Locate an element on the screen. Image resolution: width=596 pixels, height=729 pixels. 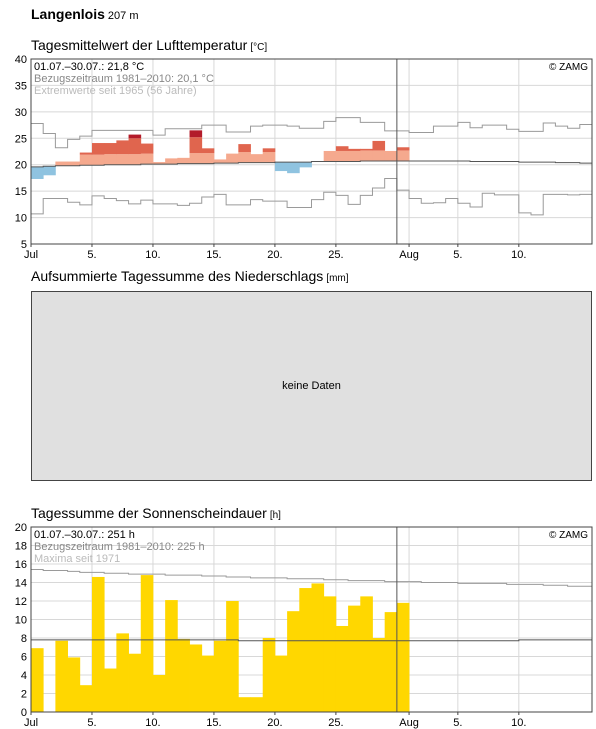
y-tick-label: 6 is located at coordinates (24, 658).